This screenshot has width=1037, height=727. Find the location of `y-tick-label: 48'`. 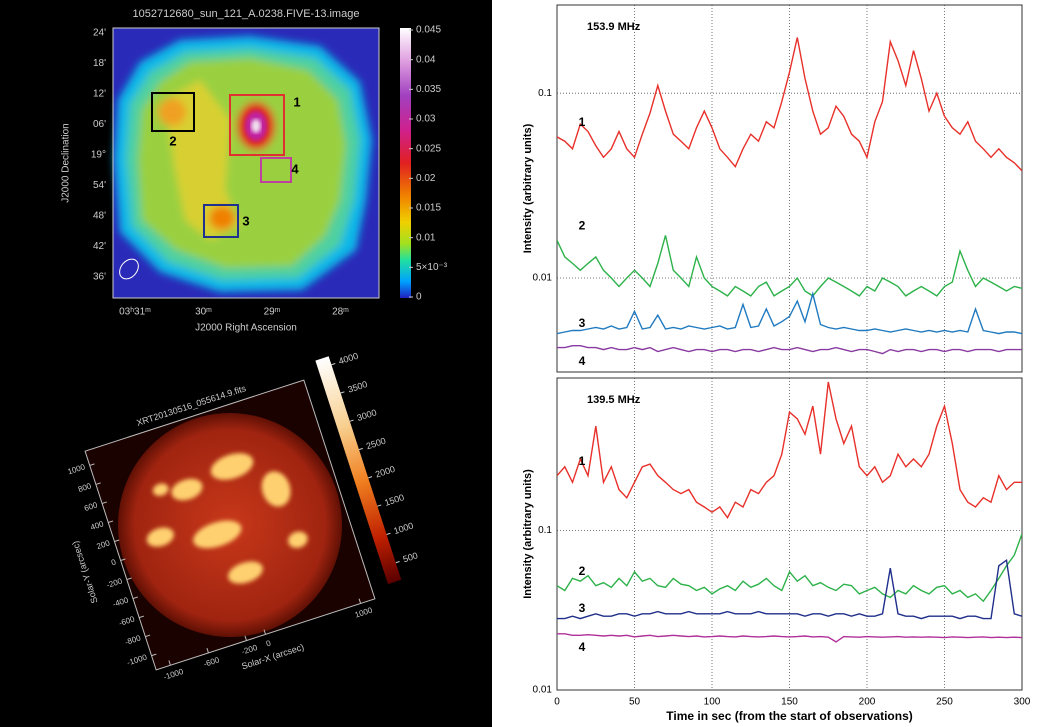

y-tick-label: 48' is located at coordinates (99, 216).